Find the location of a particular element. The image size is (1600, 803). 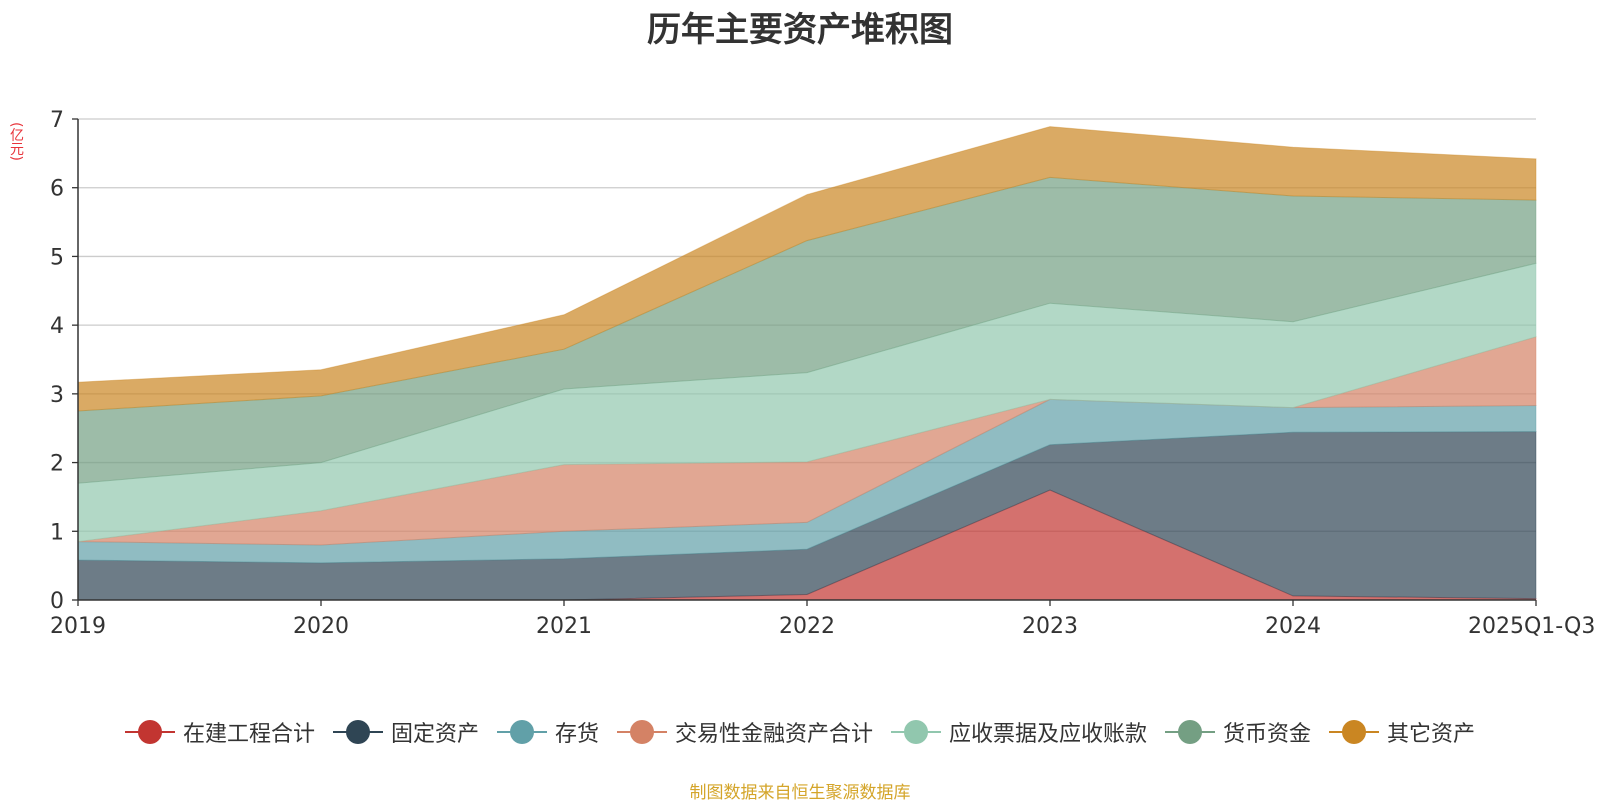

x-tick-label: 2019 is located at coordinates (78, 626).